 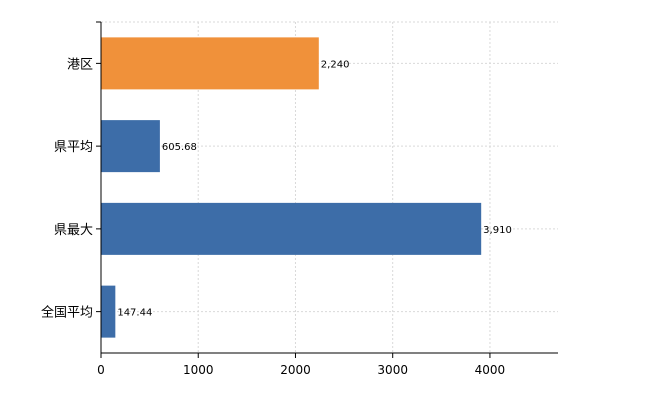 What do you see at coordinates (392, 370) in the screenshot?
I see `x-tick-label-3: 3000` at bounding box center [392, 370].